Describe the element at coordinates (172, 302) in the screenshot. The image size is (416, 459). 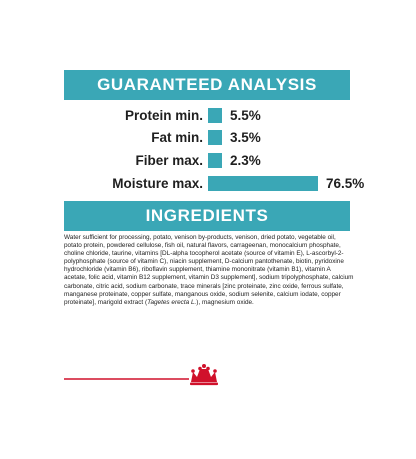
I see `ingredients-text-italic: Tagetes erecta L.` at that location.